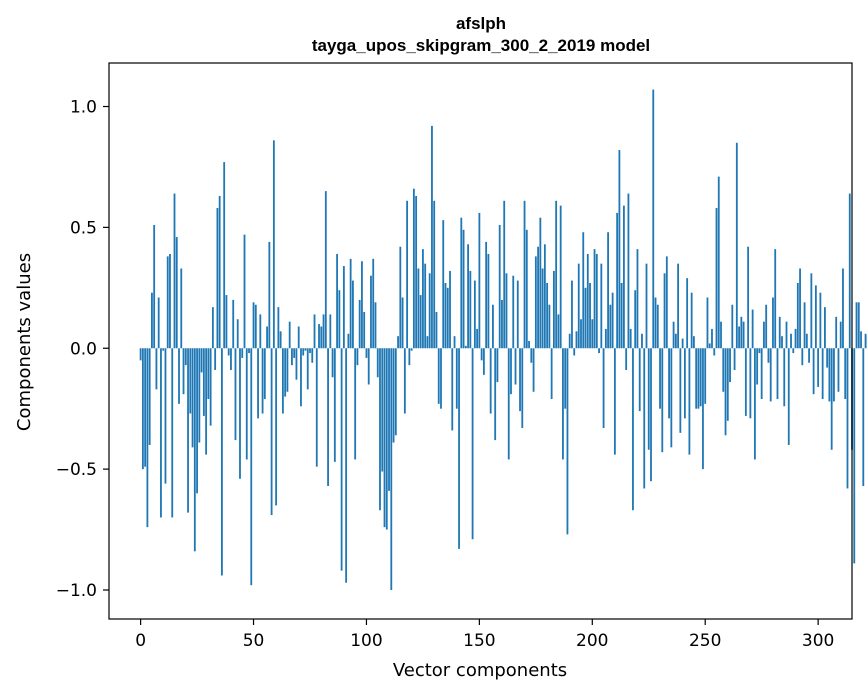 The width and height of the screenshot is (867, 696). Describe the element at coordinates (76, 470) in the screenshot. I see `y-tick-label: −0.5` at that location.